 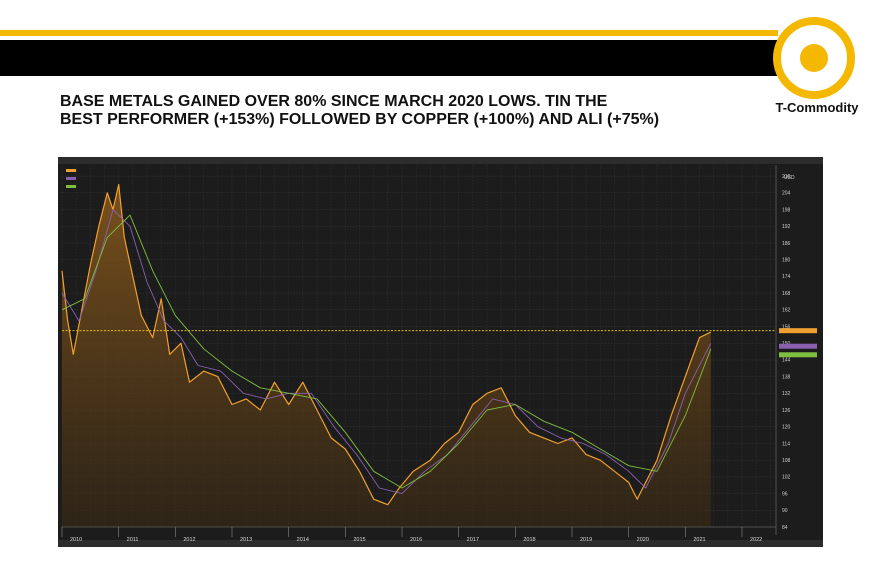 I want to click on header-accent-stripe, so click(x=389, y=33).